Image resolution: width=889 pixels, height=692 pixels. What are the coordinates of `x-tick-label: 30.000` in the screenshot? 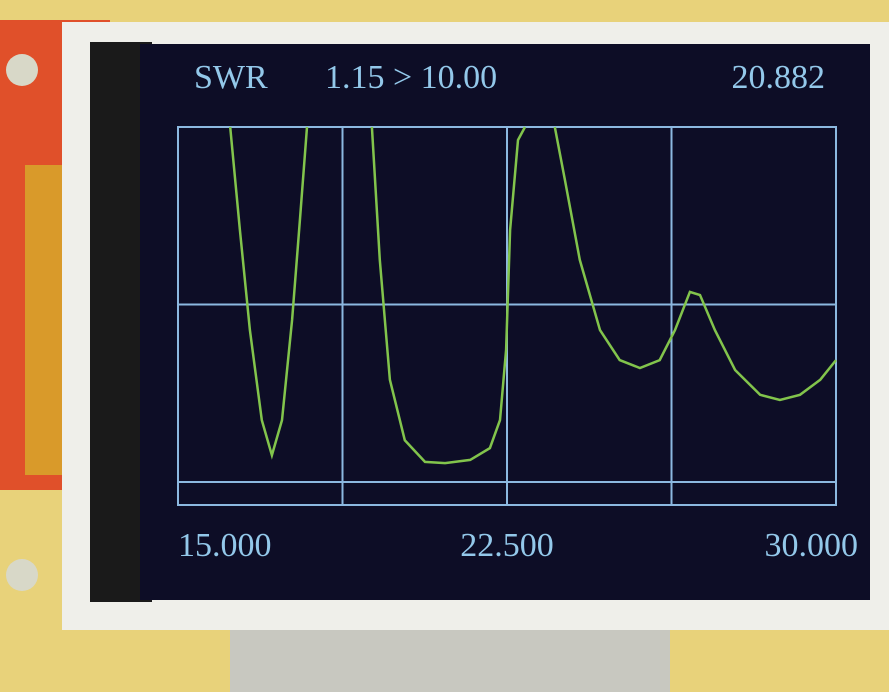 It's located at (812, 545).